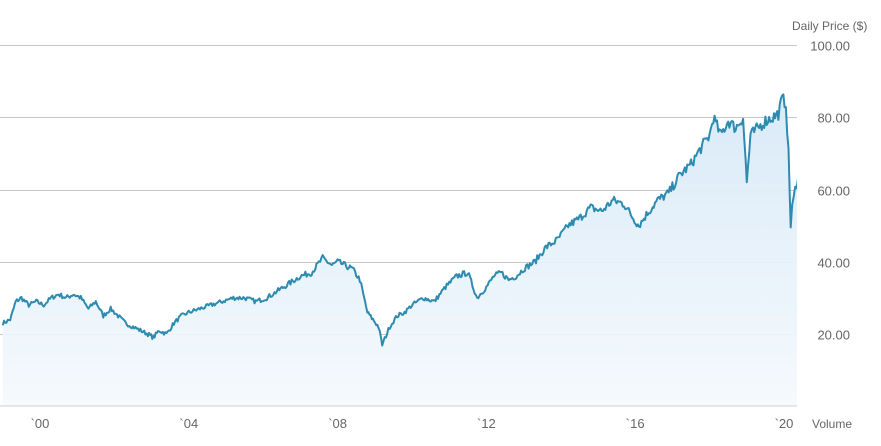 The width and height of the screenshot is (881, 446). I want to click on x-tick-label: `16, so click(635, 423).